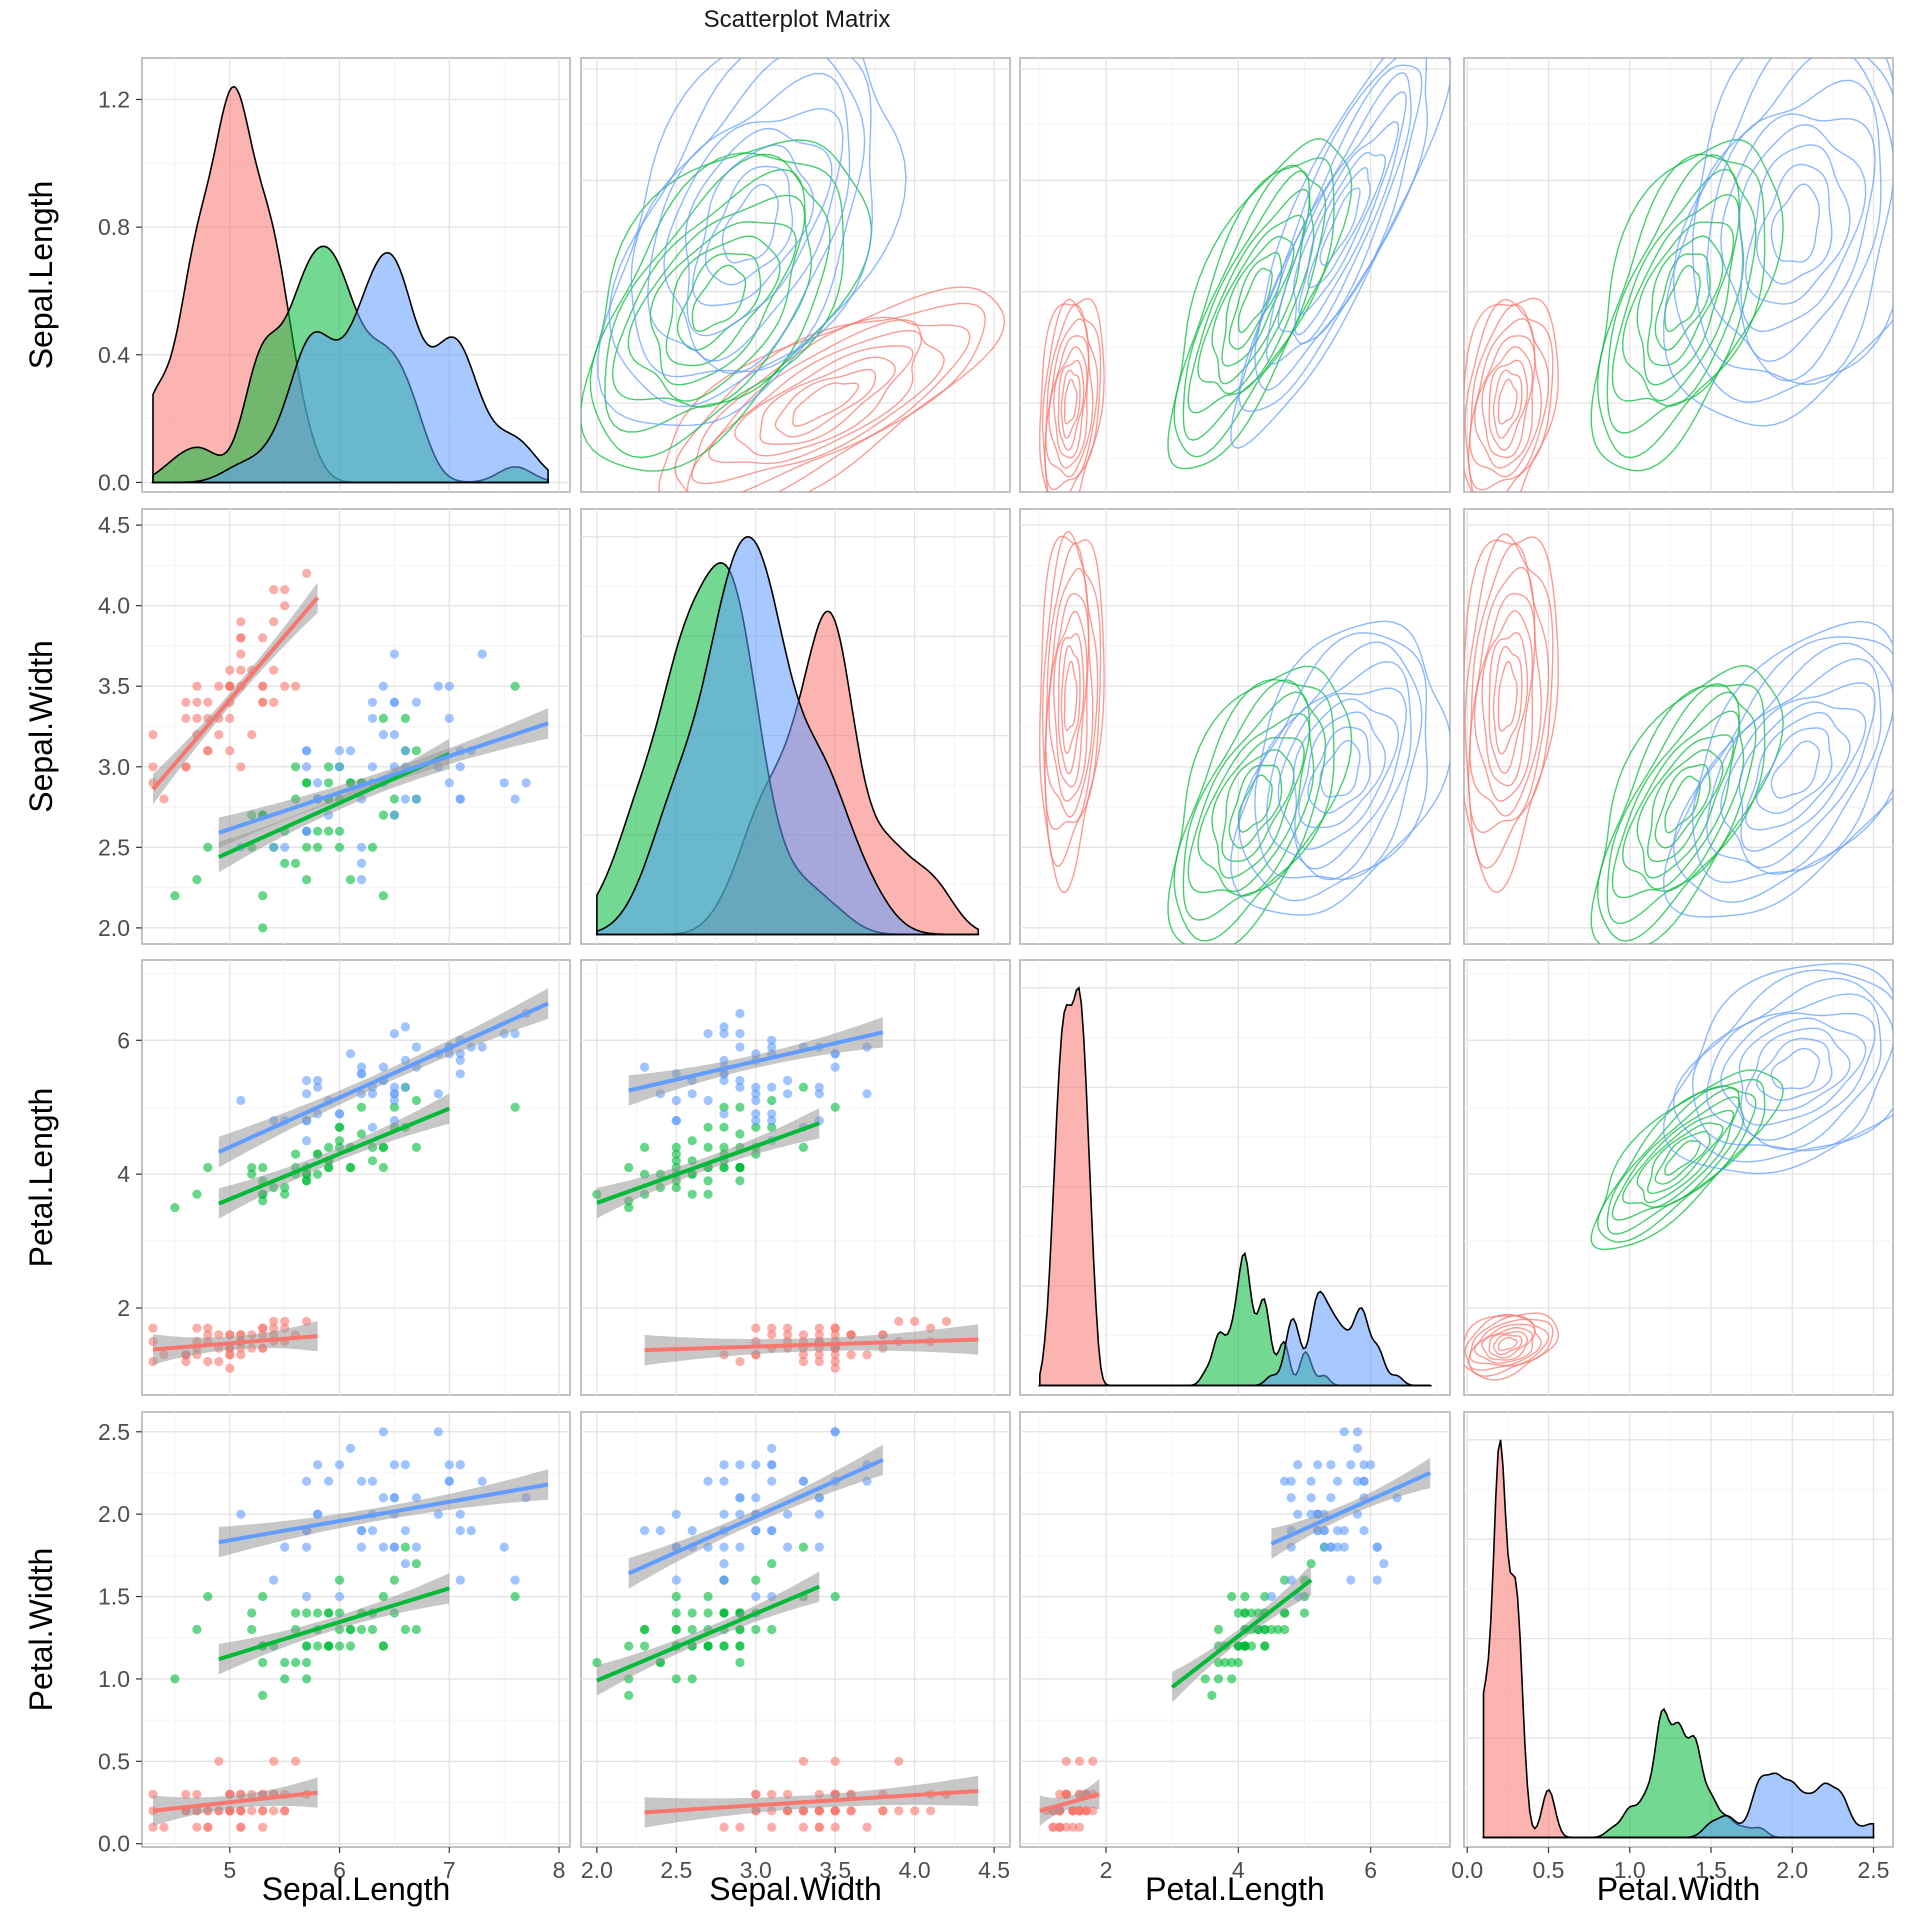 Image resolution: width=1920 pixels, height=1920 pixels. I want to click on x-tick-label: 1.0, so click(1630, 1870).